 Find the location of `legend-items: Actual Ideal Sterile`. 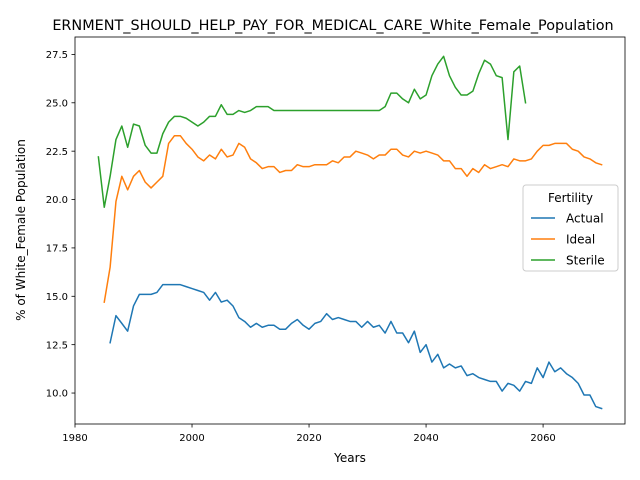

legend-items: Actual Ideal Sterile is located at coordinates (568, 240).